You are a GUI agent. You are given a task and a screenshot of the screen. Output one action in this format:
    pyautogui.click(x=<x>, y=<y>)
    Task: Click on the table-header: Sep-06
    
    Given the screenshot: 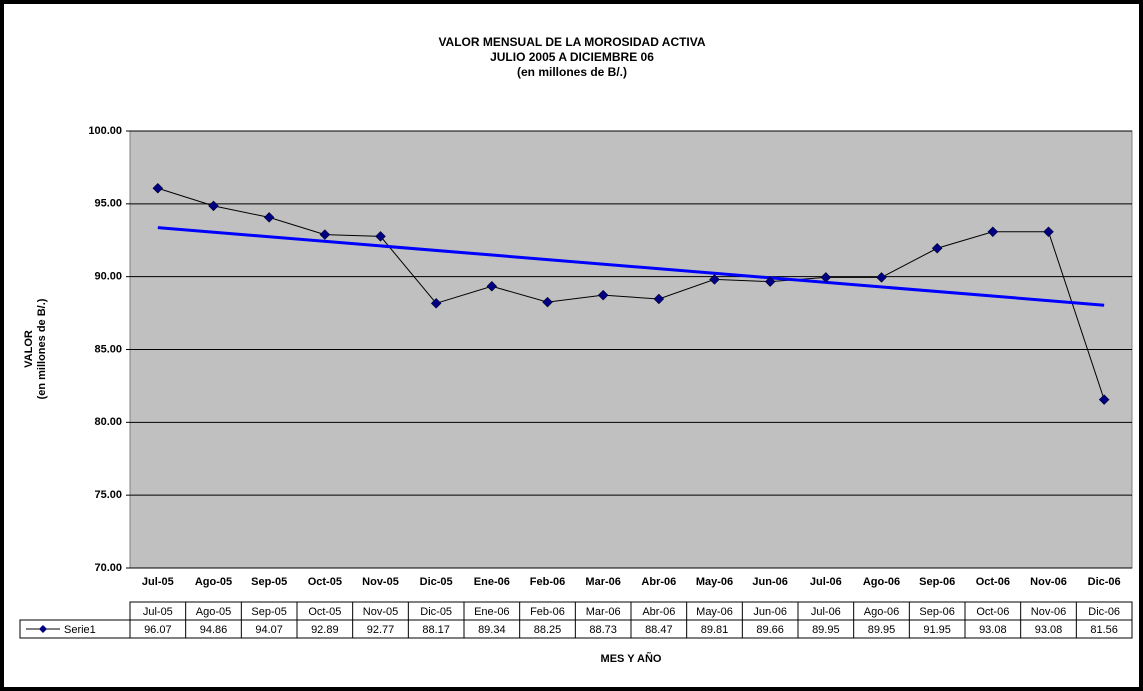 What is the action you would take?
    pyautogui.click(x=936, y=612)
    